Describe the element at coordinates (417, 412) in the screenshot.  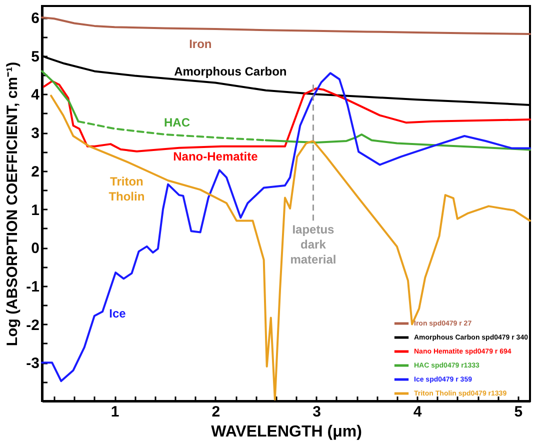
I see `x-tick-label: 4` at that location.